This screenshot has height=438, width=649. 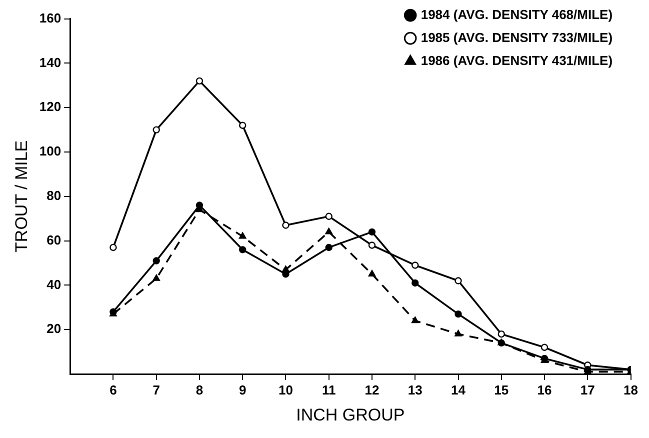 What do you see at coordinates (516, 60) in the screenshot?
I see `legend-label: 1986 (AVG. DENSITY 431/MILE)` at bounding box center [516, 60].